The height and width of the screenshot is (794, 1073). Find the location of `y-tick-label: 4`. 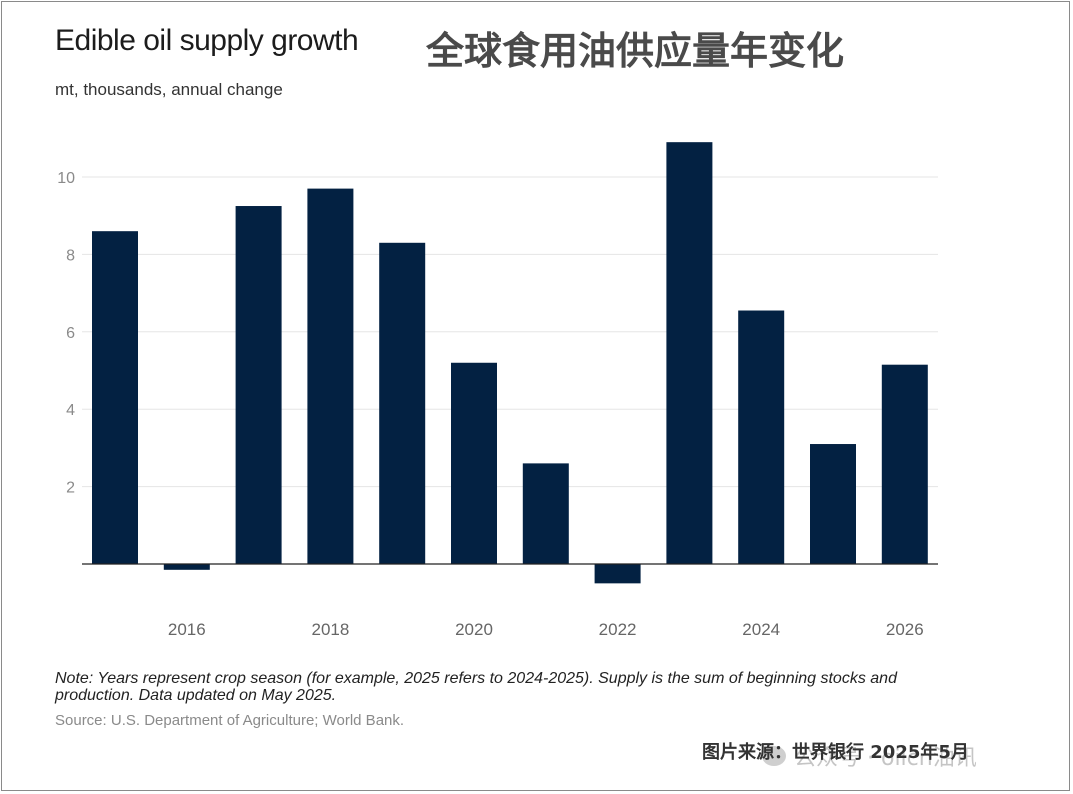

y-tick-label: 4 is located at coordinates (70, 410).